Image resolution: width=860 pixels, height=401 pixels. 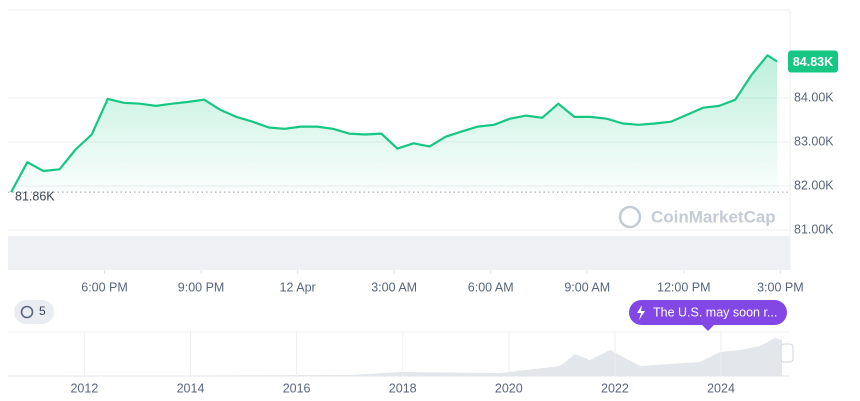 I want to click on price-bubble, so click(x=813, y=61).